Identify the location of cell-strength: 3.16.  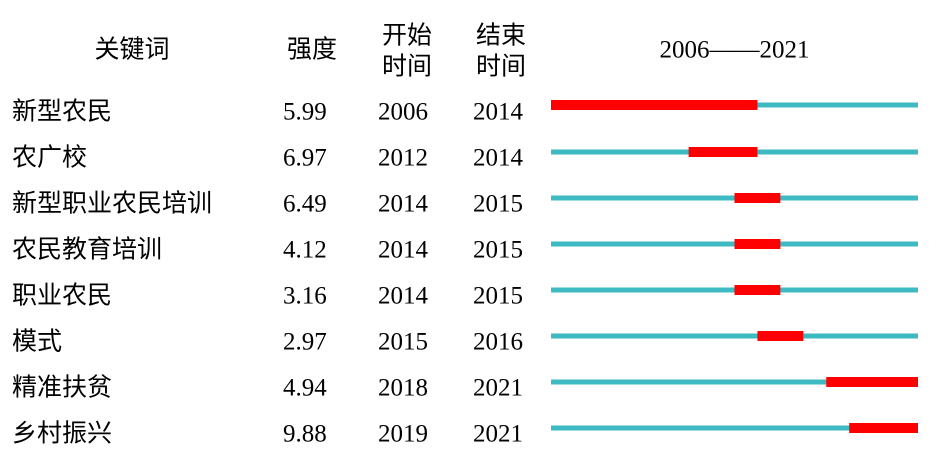
(305, 296).